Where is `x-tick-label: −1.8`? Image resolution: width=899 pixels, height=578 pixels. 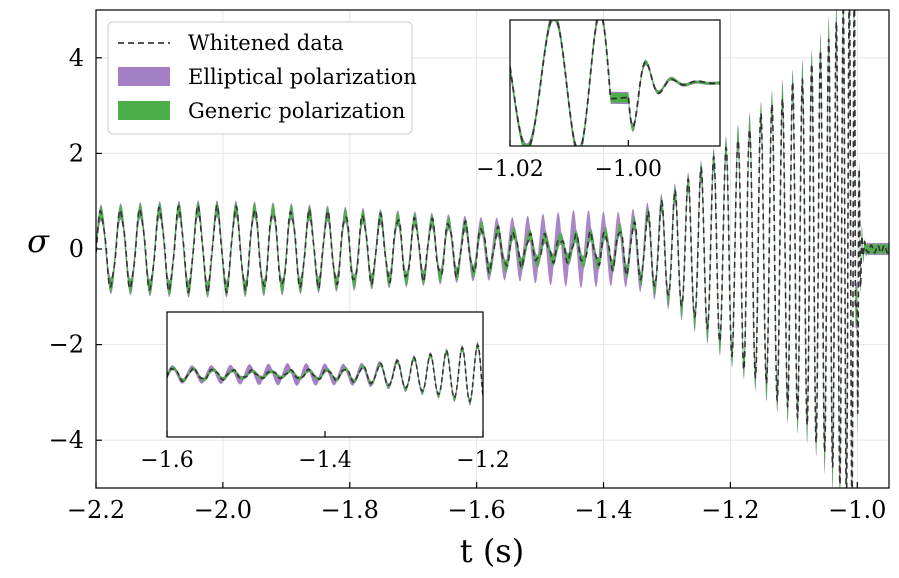 x-tick-label: −1.8 is located at coordinates (350, 510).